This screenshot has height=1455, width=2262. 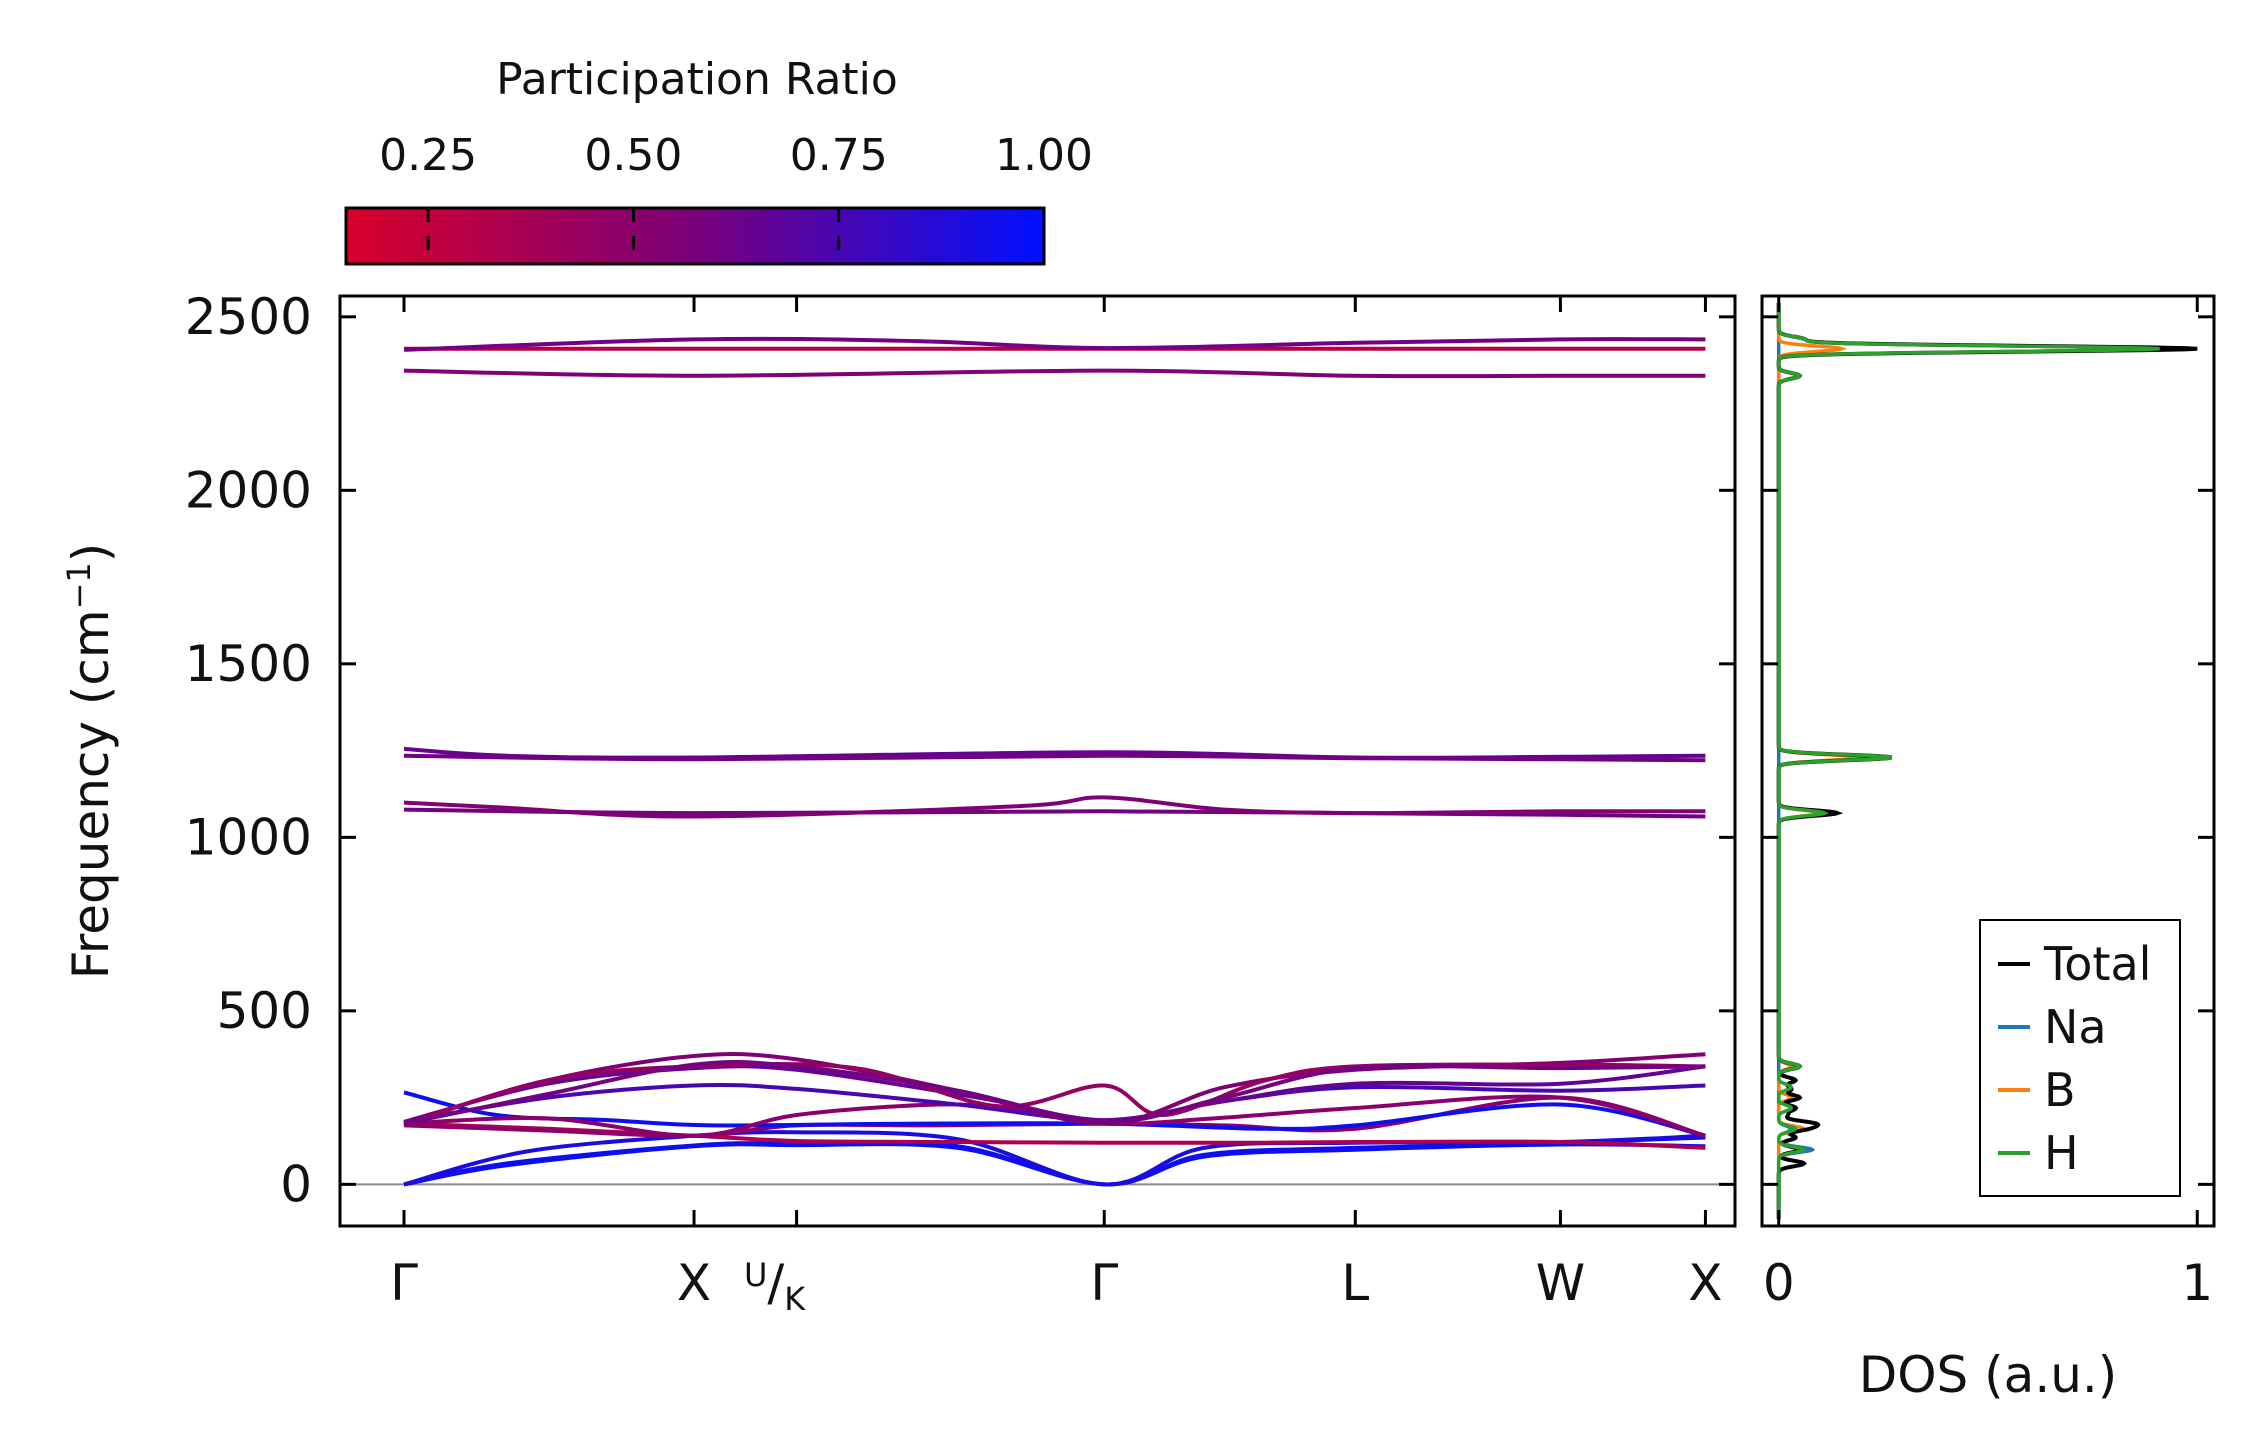 I want to click on dos-lines, so click(x=1987, y=761).